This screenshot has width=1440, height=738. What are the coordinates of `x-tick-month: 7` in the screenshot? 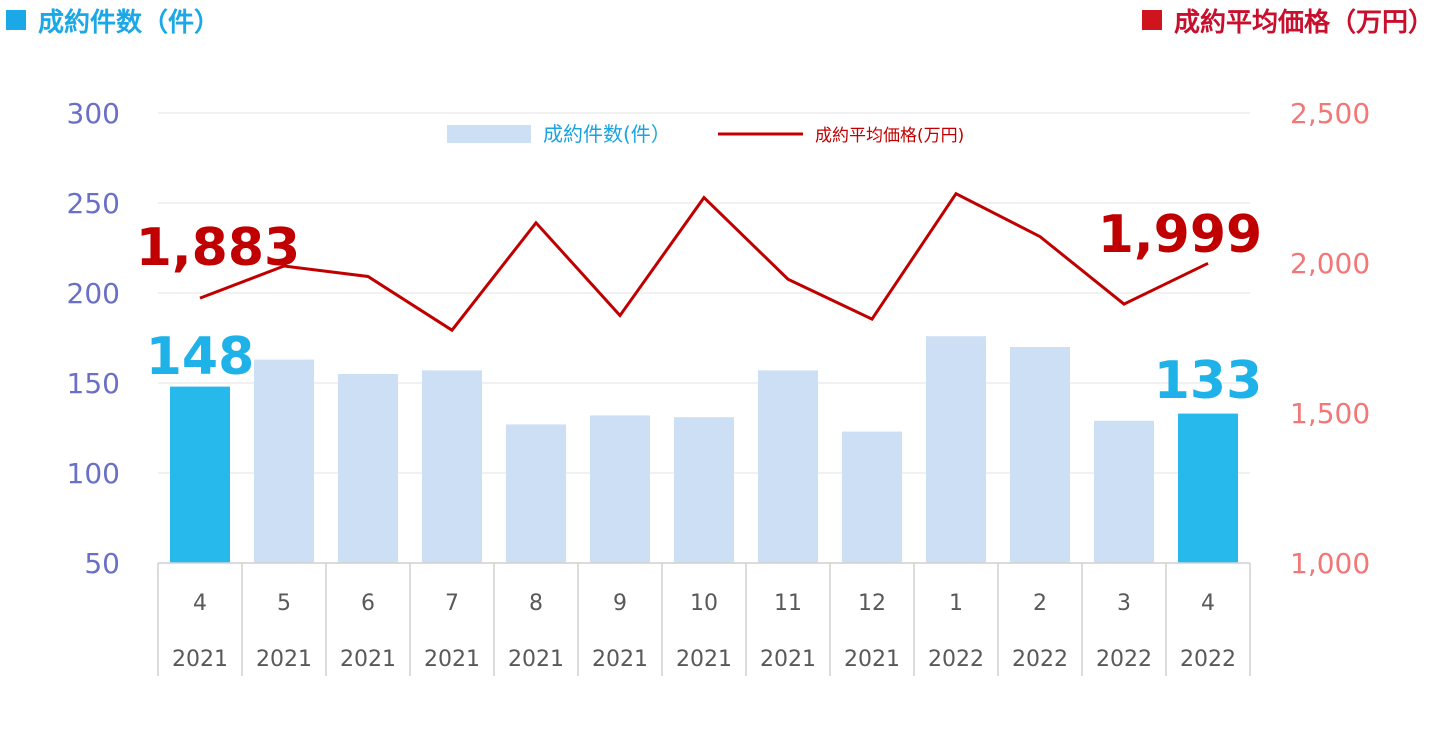 It's located at (452, 603).